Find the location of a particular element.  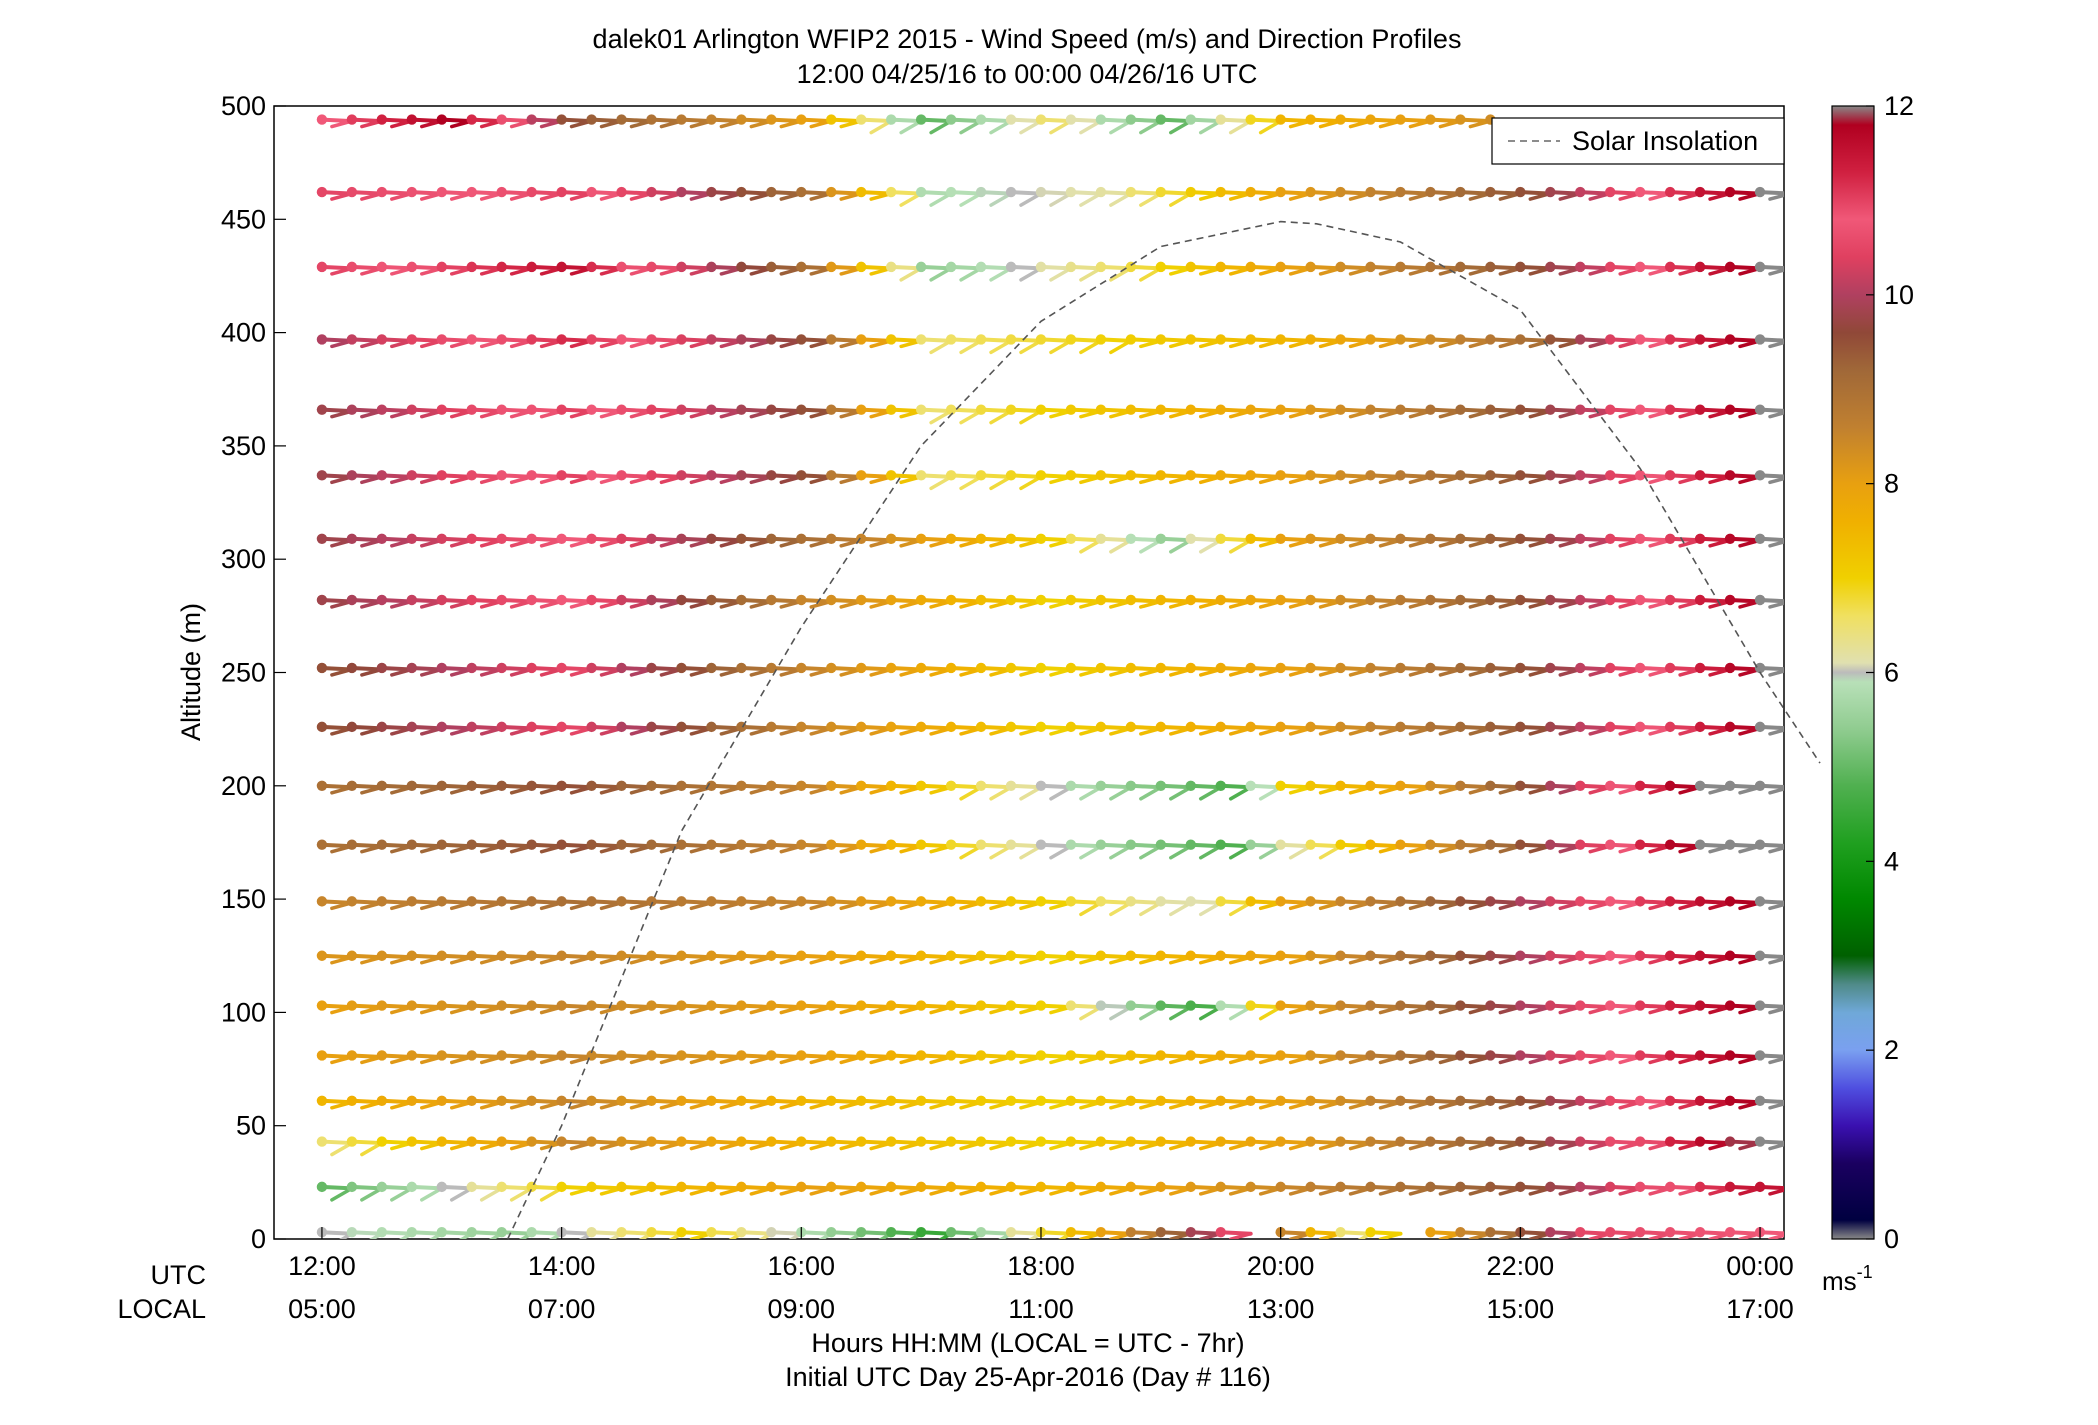

colorbar: 0 2 4 6 8 10 12 ms-1 is located at coordinates (1868, 693).